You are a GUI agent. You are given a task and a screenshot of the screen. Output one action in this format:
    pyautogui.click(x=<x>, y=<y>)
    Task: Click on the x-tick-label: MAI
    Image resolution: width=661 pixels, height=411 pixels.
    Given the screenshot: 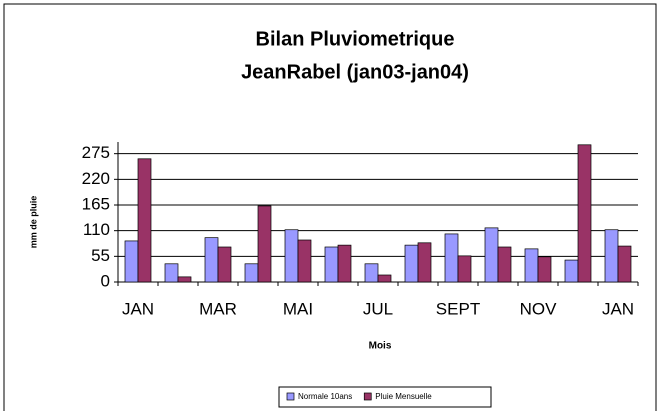 What is the action you would take?
    pyautogui.click(x=298, y=308)
    